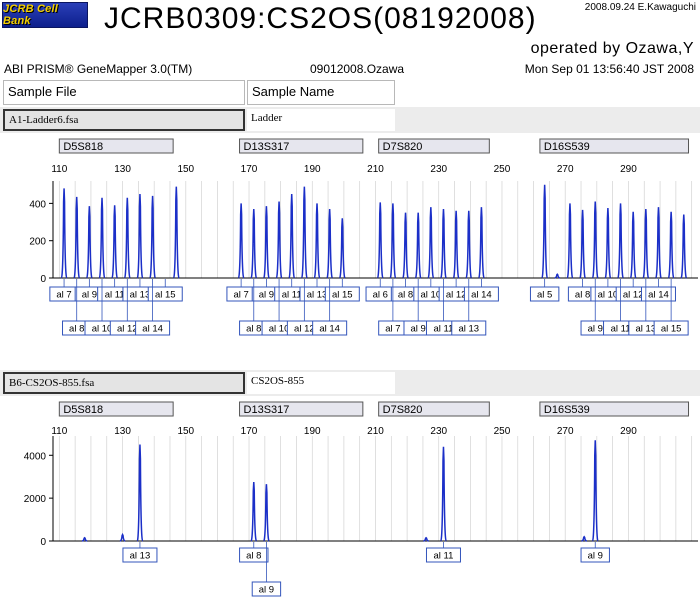 This screenshot has width=700, height=600. I want to click on sample-file-cell: A1-Ladder6.fsa, so click(124, 120).